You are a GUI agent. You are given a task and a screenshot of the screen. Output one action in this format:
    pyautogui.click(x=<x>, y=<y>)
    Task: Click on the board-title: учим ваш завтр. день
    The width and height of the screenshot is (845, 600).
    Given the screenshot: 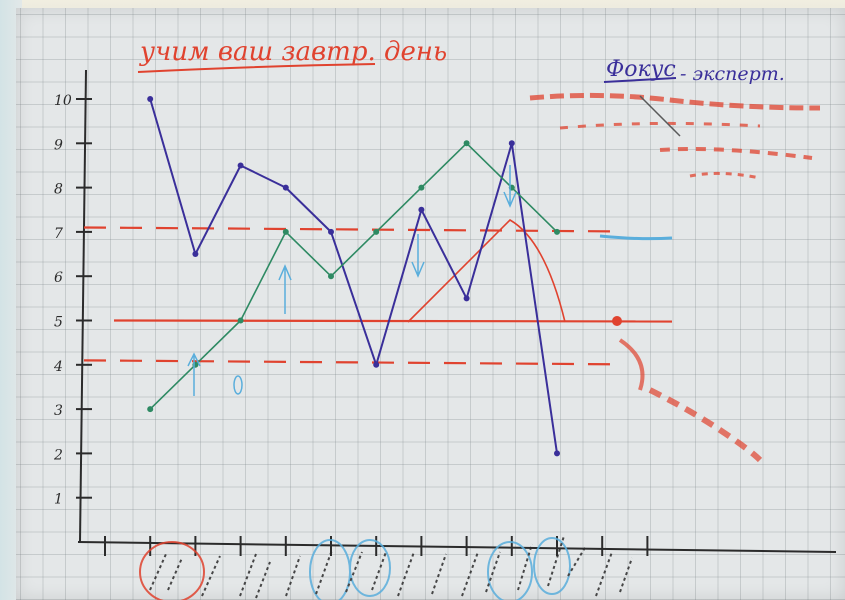 What is the action you would take?
    pyautogui.click(x=293, y=52)
    